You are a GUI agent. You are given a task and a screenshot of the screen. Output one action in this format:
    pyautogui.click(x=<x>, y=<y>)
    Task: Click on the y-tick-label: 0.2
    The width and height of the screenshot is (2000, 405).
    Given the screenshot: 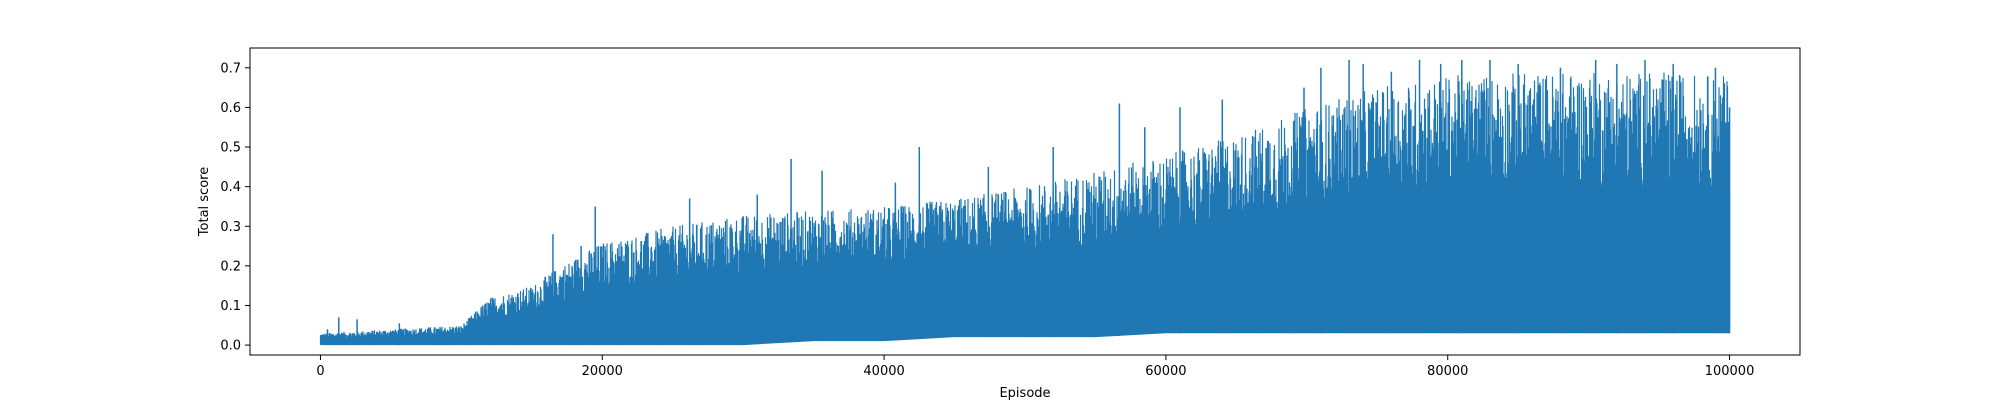 What is the action you would take?
    pyautogui.click(x=230, y=266)
    